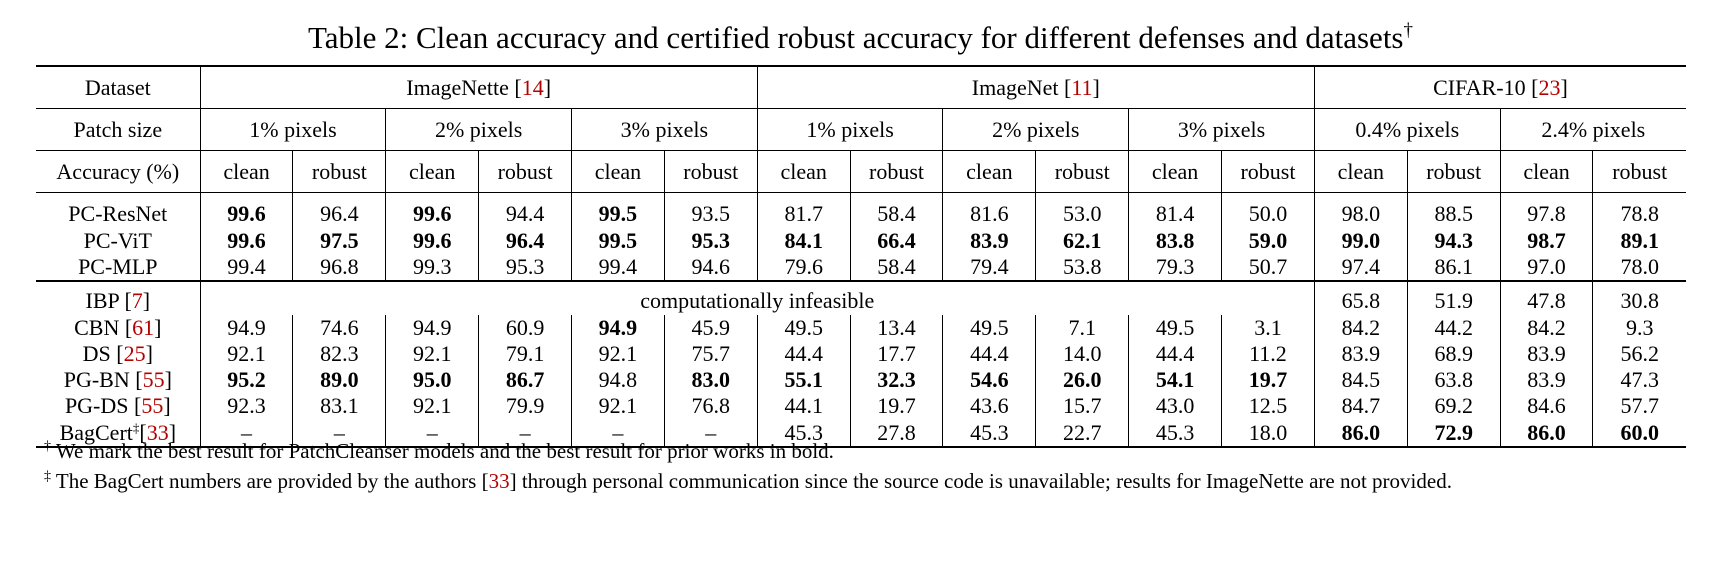 The width and height of the screenshot is (1721, 564). I want to click on method-name: IBP [7], so click(118, 297).